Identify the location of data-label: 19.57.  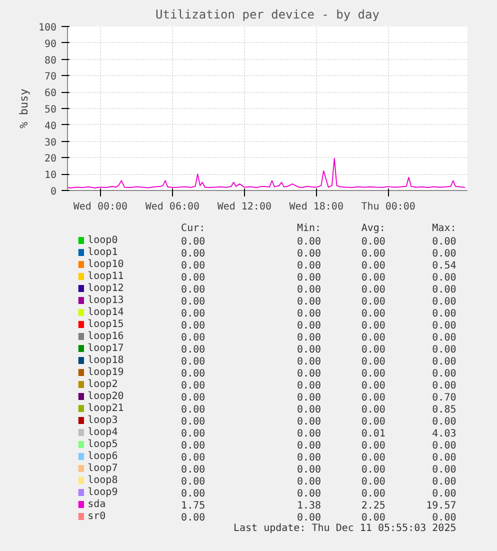
(441, 506).